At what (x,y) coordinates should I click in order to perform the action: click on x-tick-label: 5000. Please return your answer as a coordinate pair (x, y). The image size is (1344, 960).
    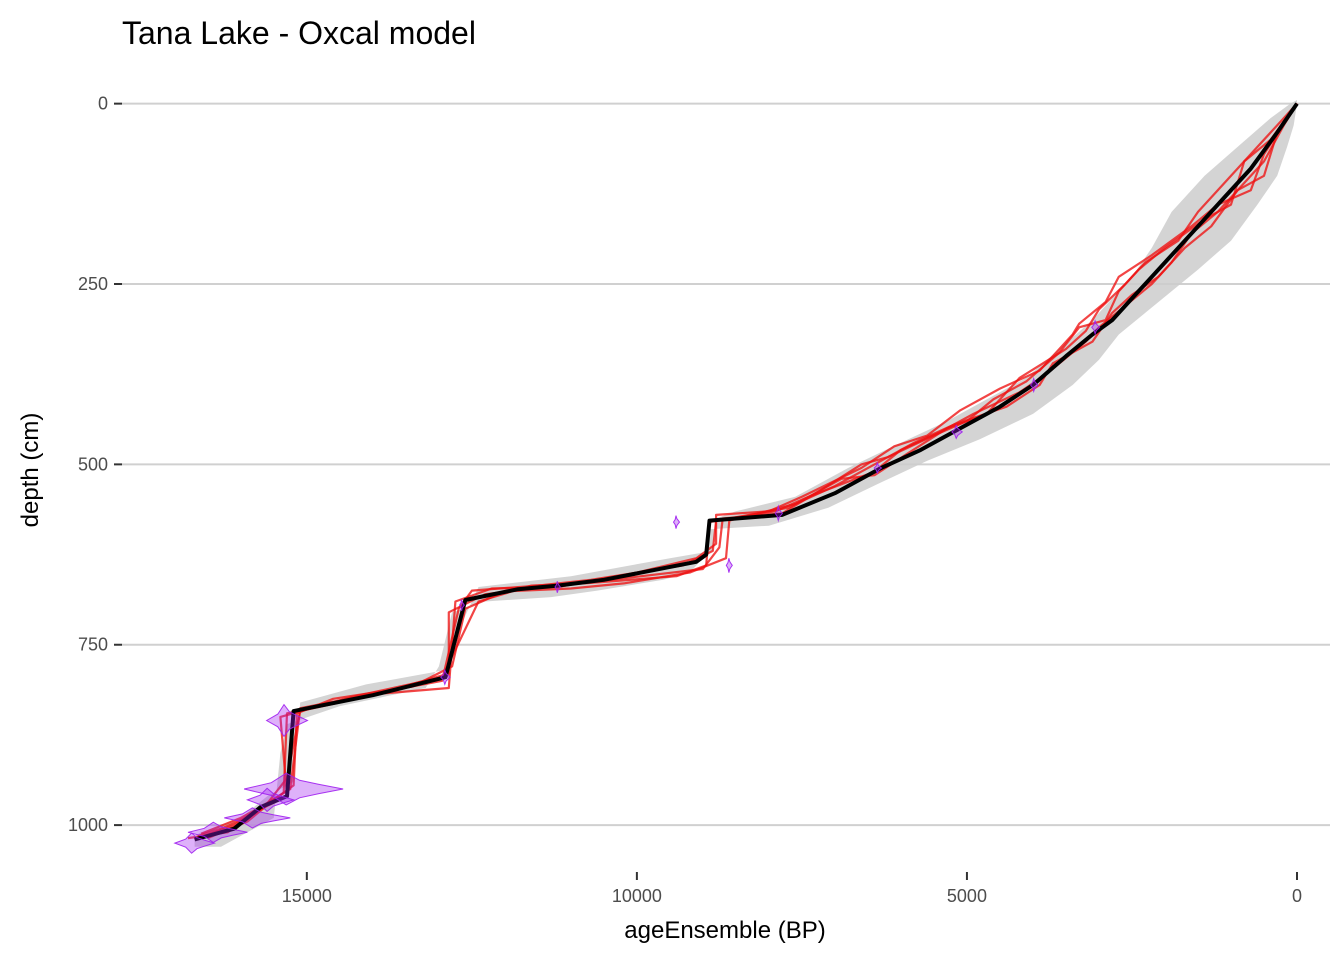
    Looking at the image, I should click on (967, 896).